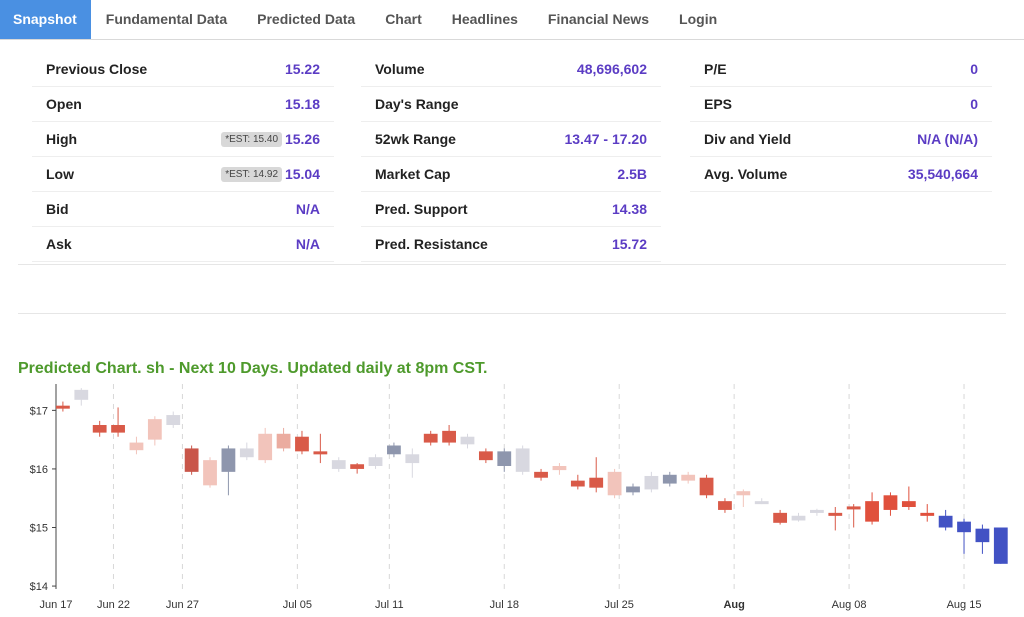 The height and width of the screenshot is (617, 1024). I want to click on snapshot-value: 2.5B, so click(632, 174).